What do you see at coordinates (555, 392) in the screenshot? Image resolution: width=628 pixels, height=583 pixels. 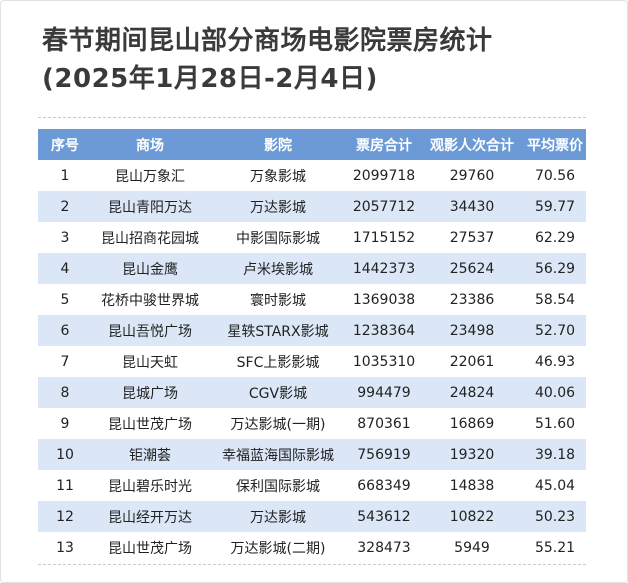 I see `cell-avg-price: 40.06` at bounding box center [555, 392].